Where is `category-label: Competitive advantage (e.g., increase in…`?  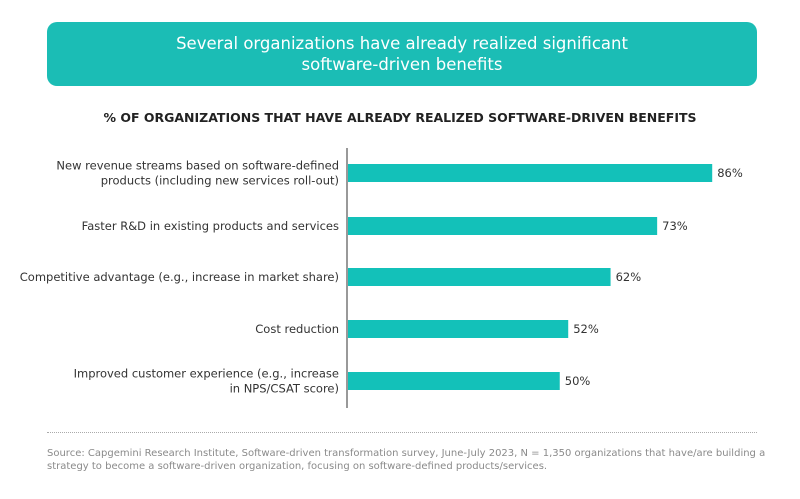
category-label: Competitive advantage (e.g., increase in… is located at coordinates (179, 277).